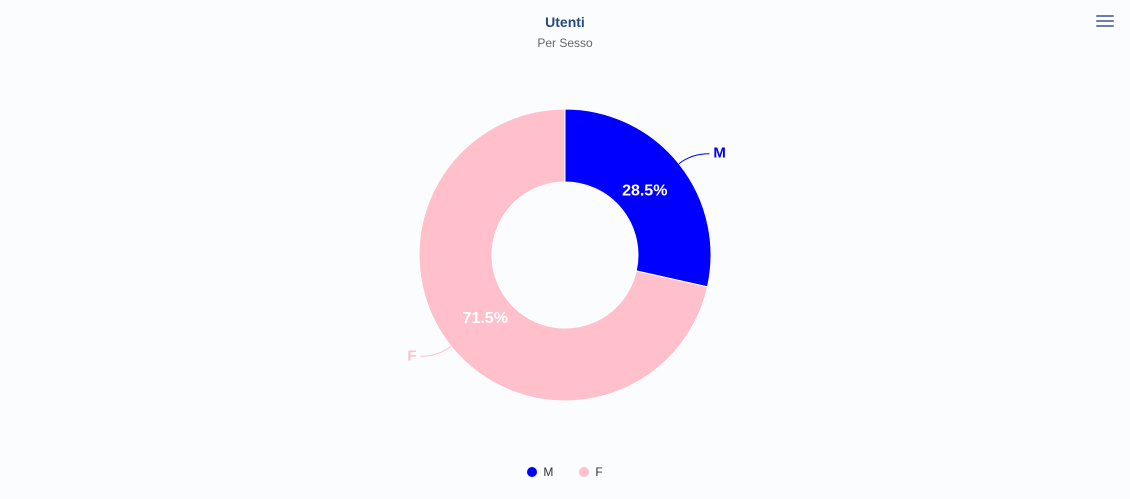  Describe the element at coordinates (591, 472) in the screenshot. I see `legend-item-f: F` at that location.